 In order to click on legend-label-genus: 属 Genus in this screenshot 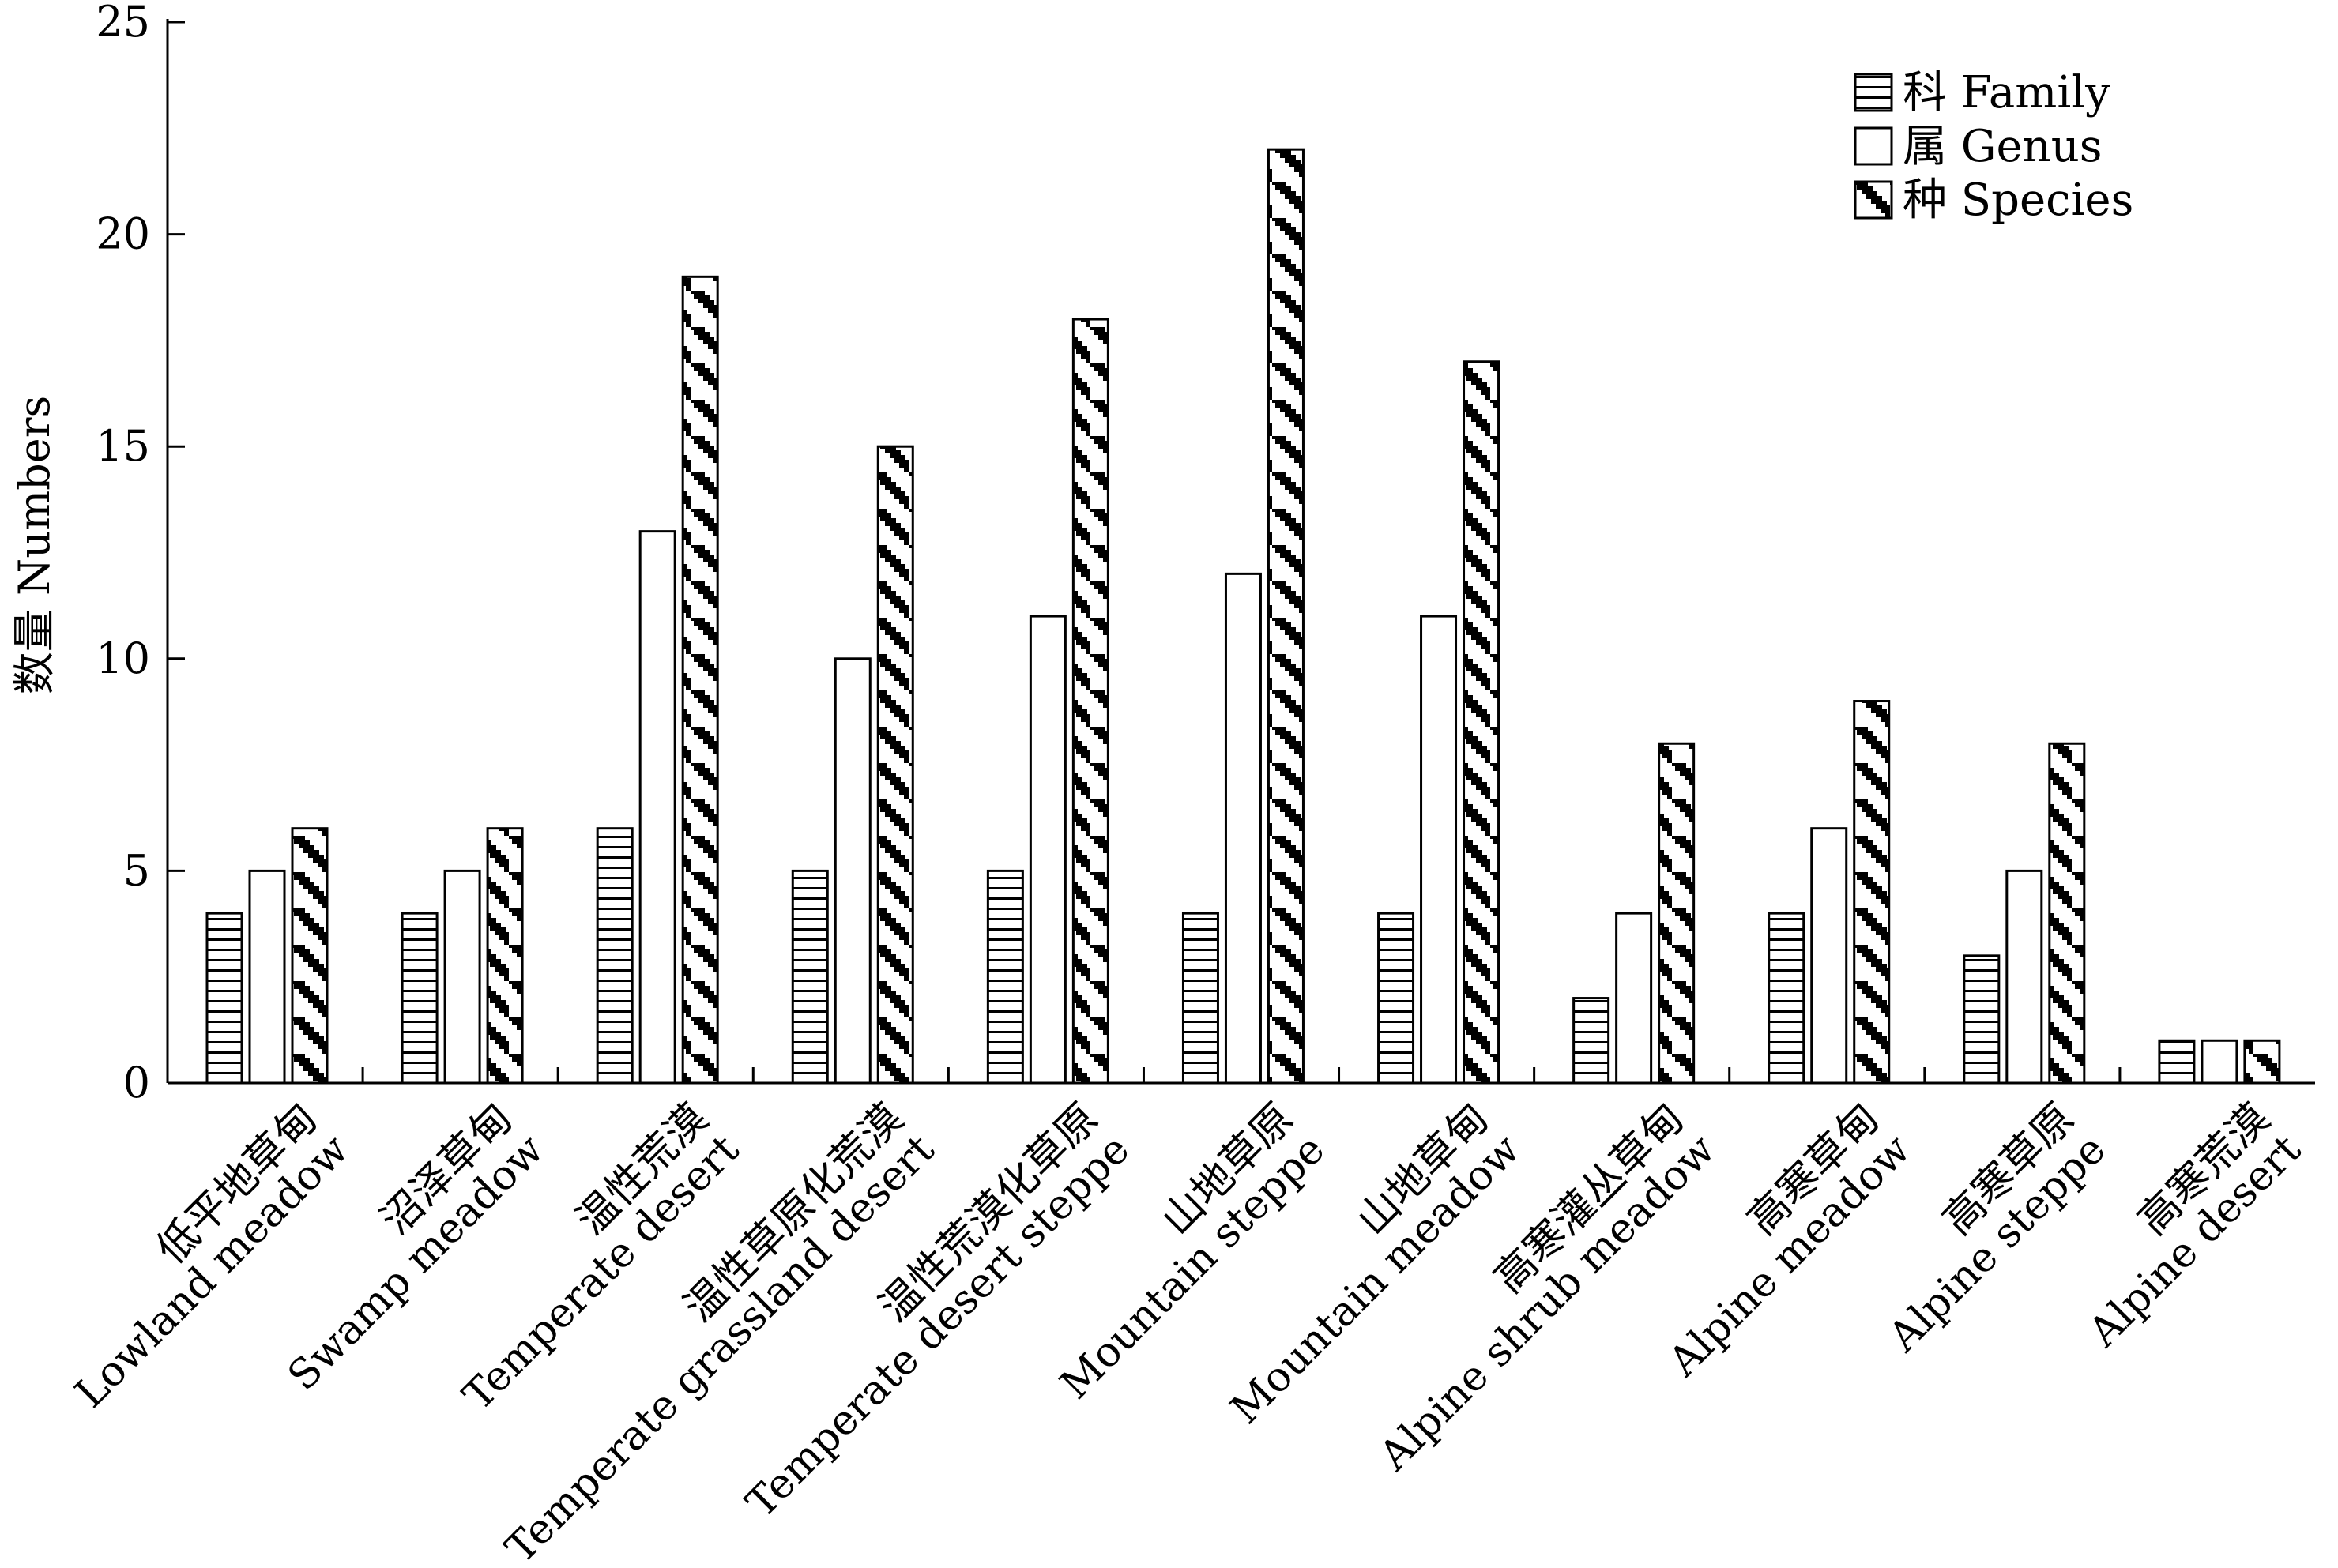, I will do `click(2003, 146)`.